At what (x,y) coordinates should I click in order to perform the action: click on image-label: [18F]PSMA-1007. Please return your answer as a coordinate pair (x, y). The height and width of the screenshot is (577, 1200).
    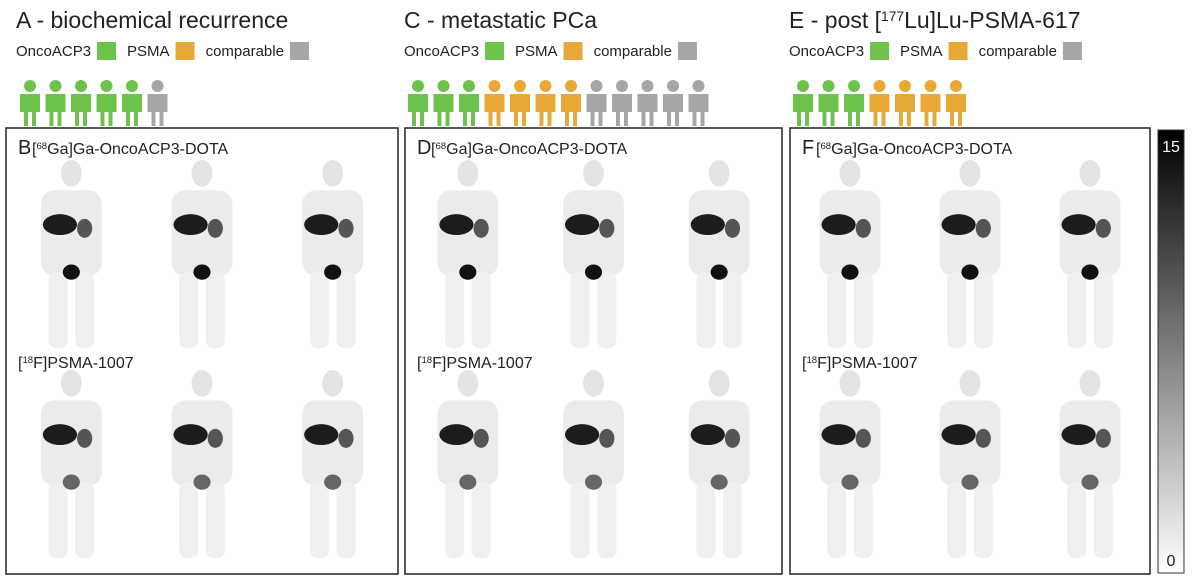
    Looking at the image, I should click on (860, 364).